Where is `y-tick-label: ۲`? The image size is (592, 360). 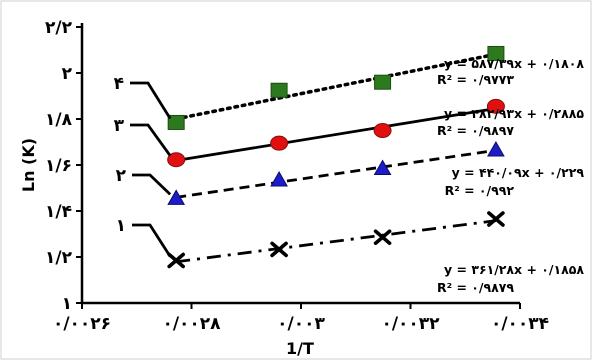
y-tick-label: ۲ is located at coordinates (67, 74).